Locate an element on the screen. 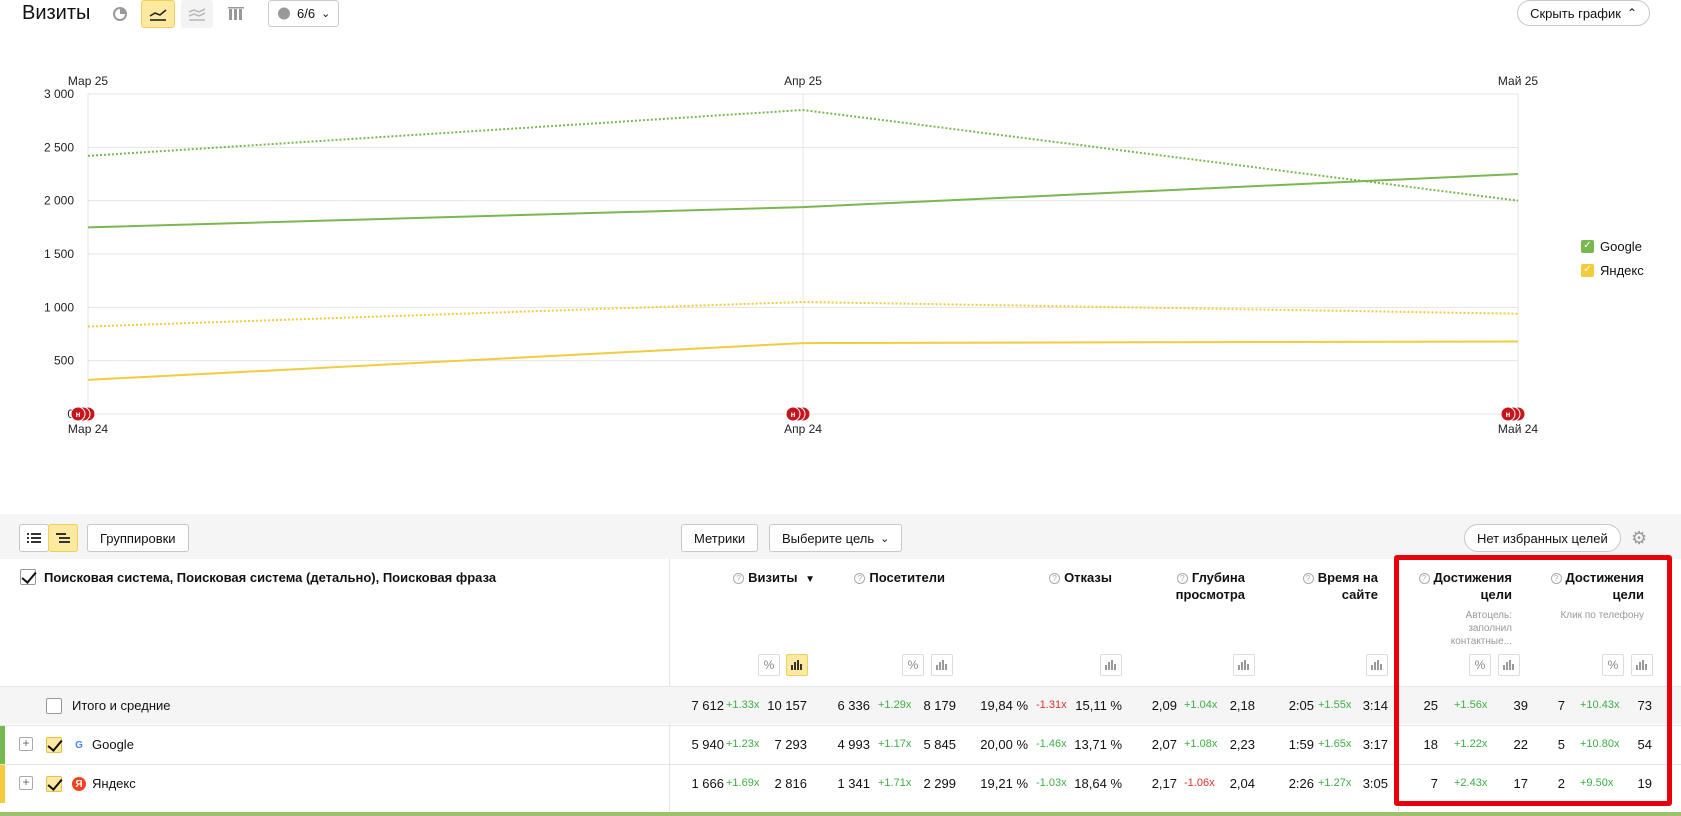  metrics-button: Метрики is located at coordinates (720, 538).